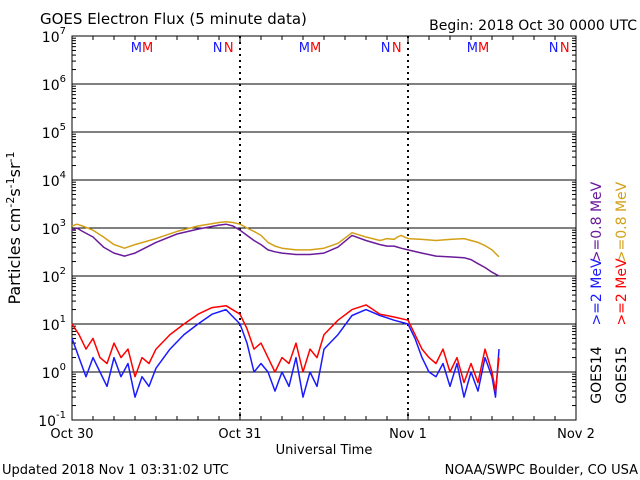  What do you see at coordinates (10, 202) in the screenshot?
I see `y-axis-label-sup1: -2` at bounding box center [10, 202].